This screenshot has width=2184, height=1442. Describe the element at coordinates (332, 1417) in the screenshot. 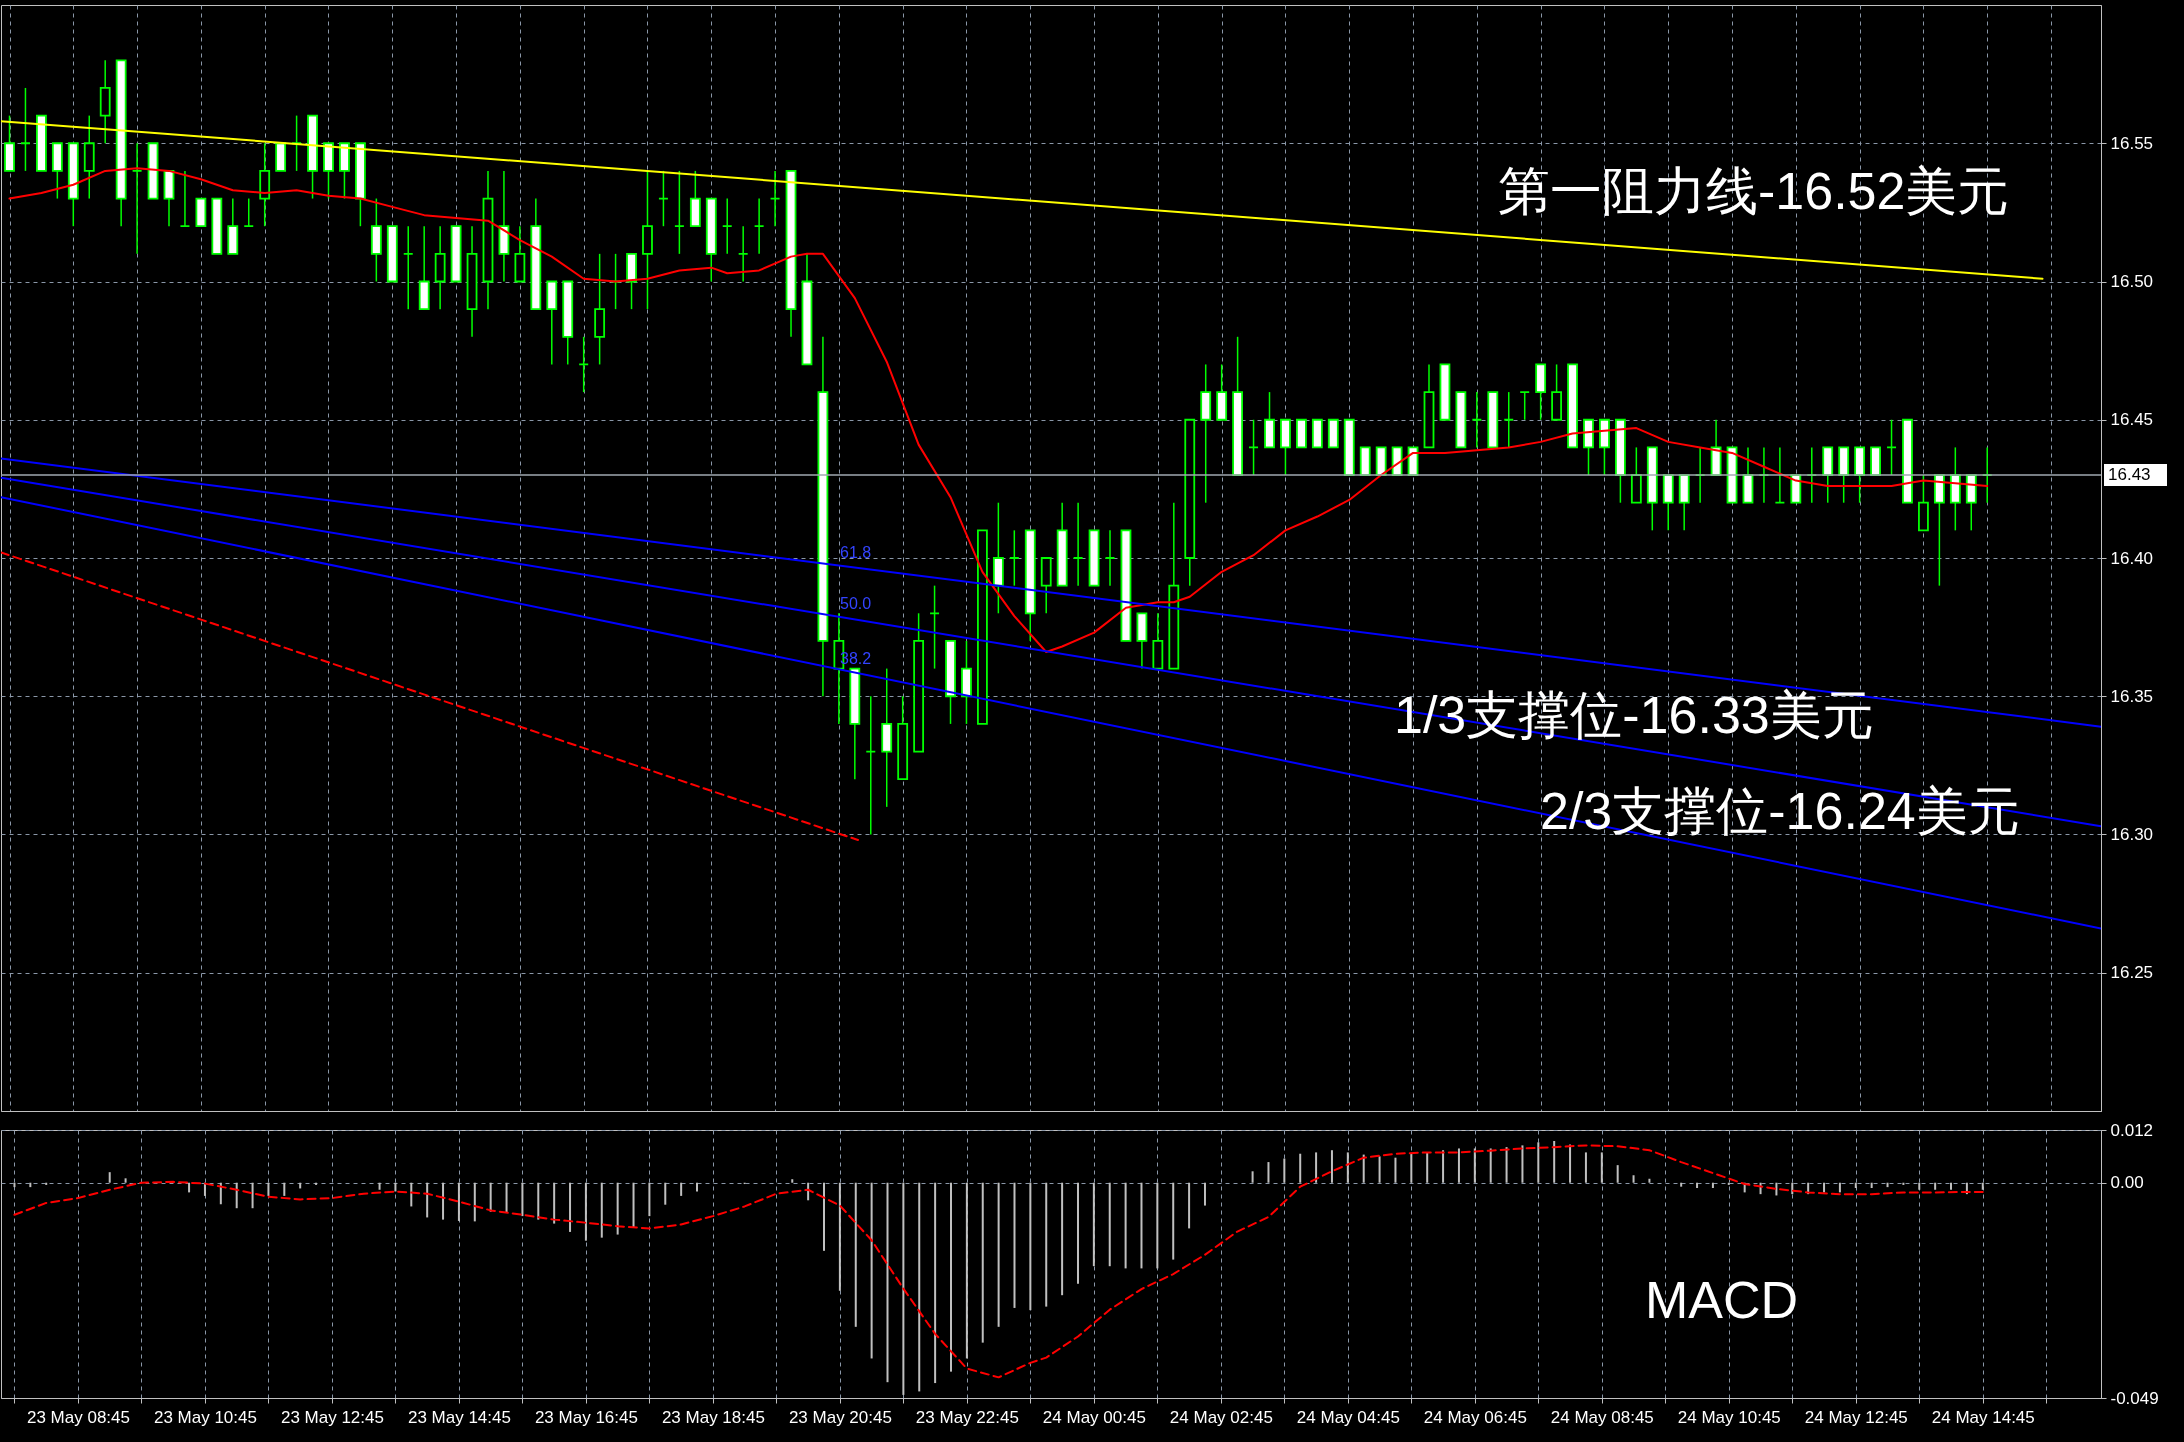

I see `x-tick-label: 23 May 12:45` at that location.